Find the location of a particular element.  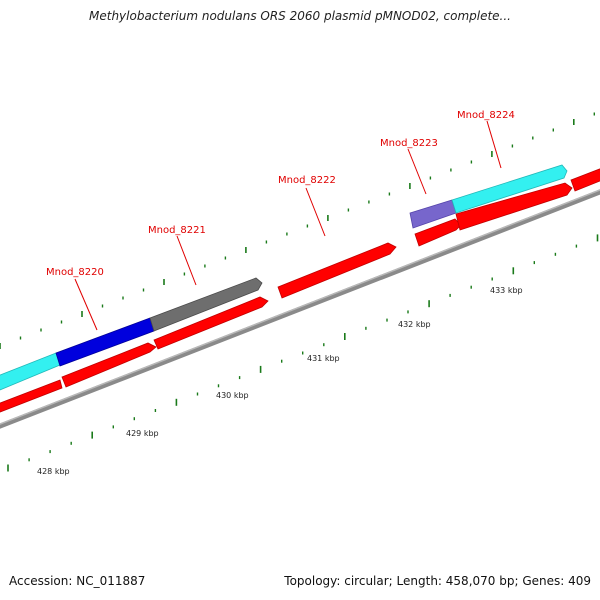

scale-label: 429 kbp is located at coordinates (142, 433).